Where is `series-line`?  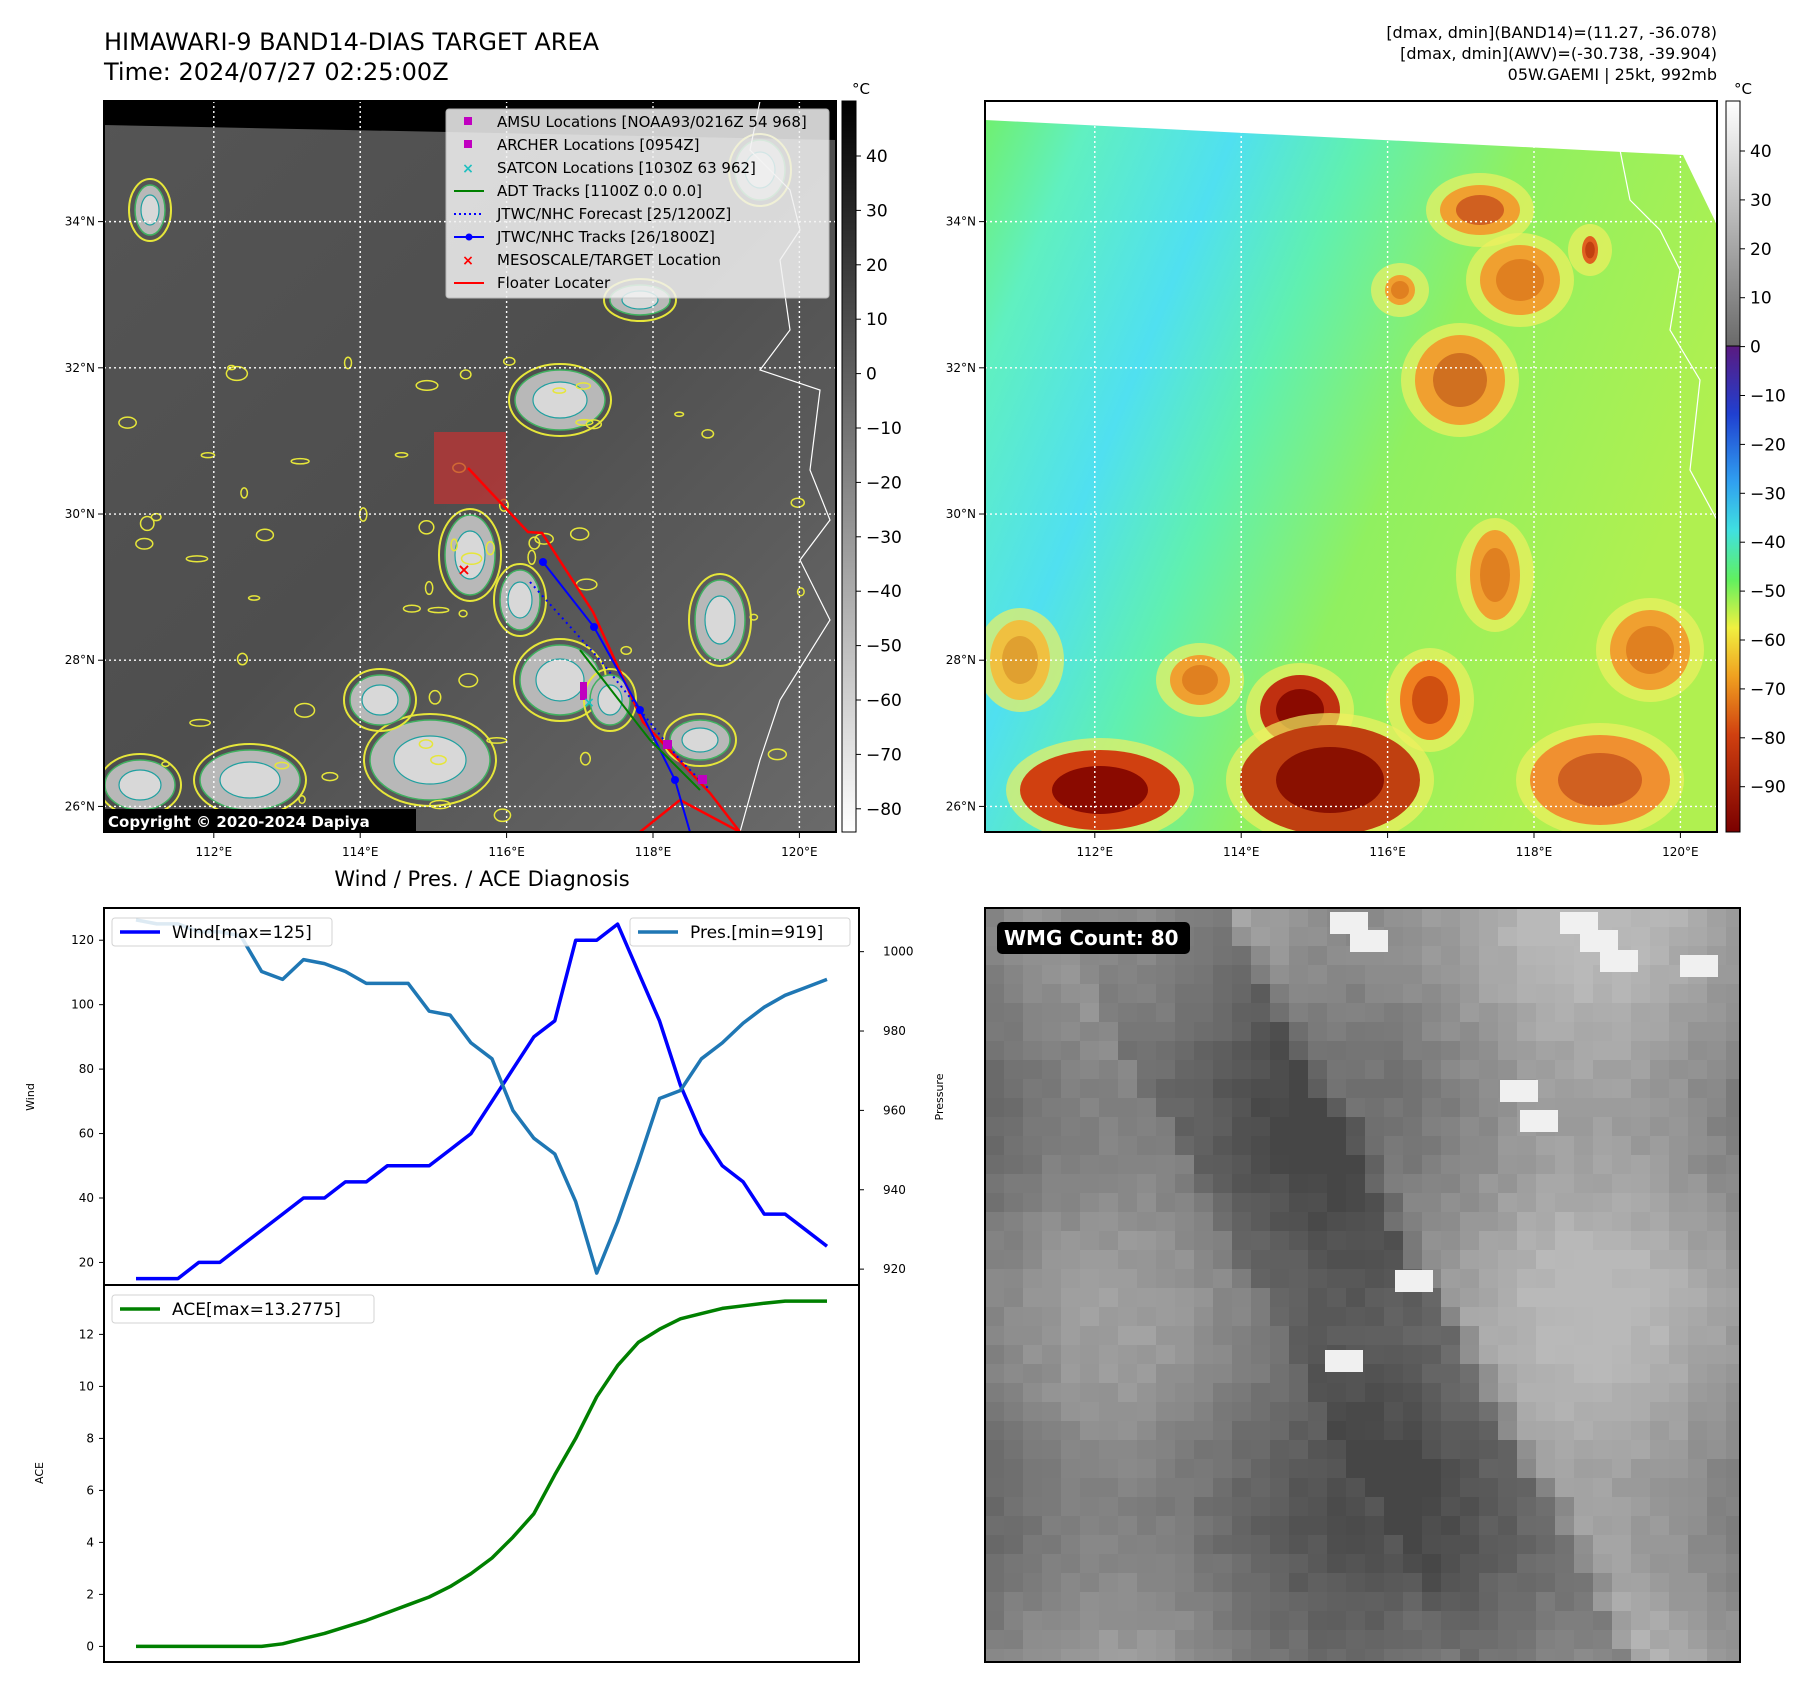 series-line is located at coordinates (481, 1474).